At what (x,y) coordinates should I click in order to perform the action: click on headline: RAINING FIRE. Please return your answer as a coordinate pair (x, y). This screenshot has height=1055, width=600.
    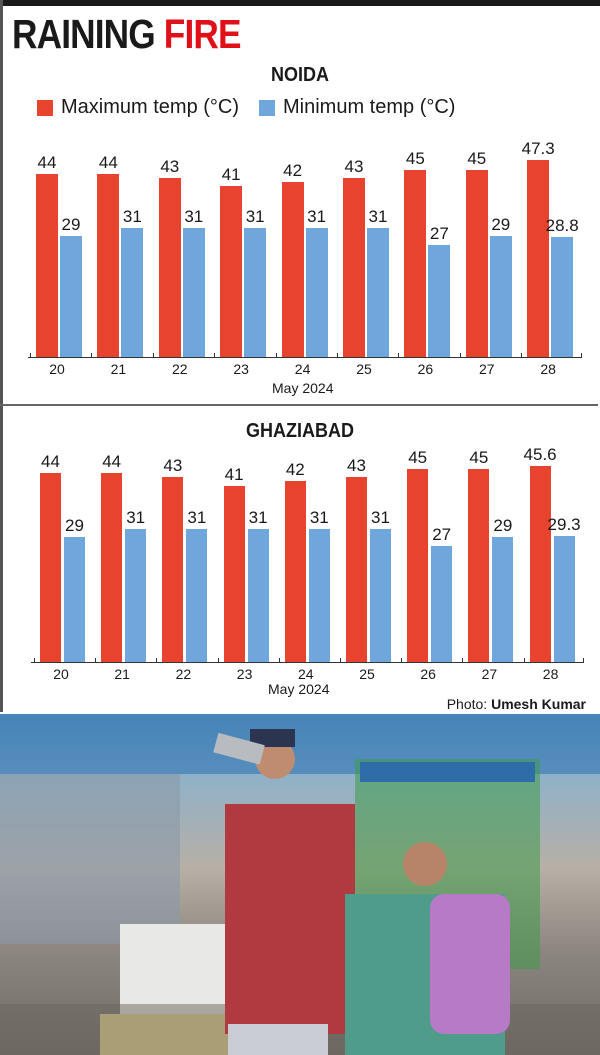
    Looking at the image, I should click on (127, 34).